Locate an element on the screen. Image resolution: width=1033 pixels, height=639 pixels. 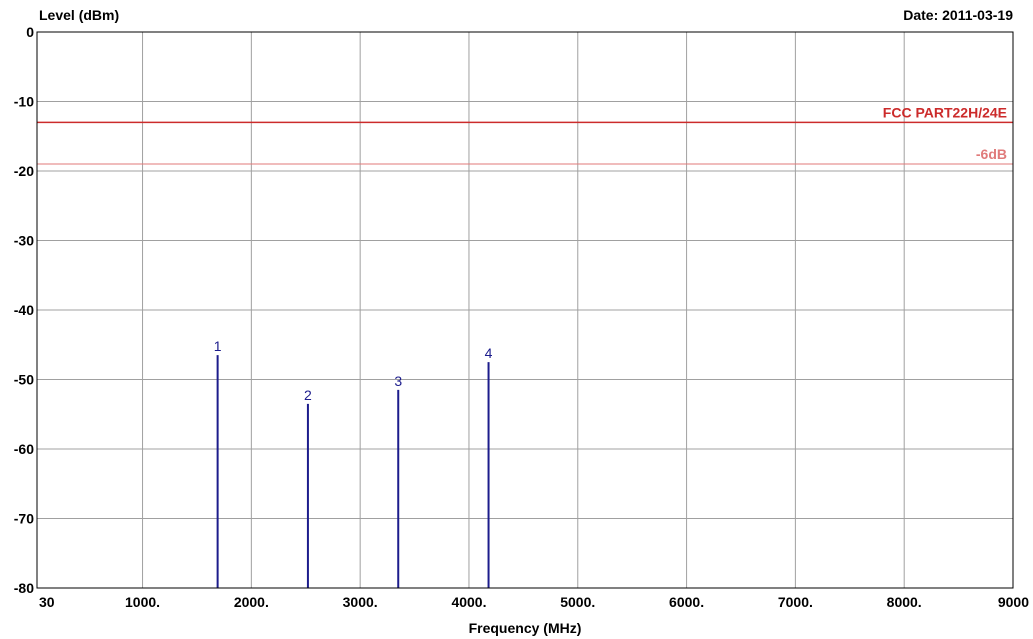
y-axis-title: Level (dBm) is located at coordinates (79, 15).